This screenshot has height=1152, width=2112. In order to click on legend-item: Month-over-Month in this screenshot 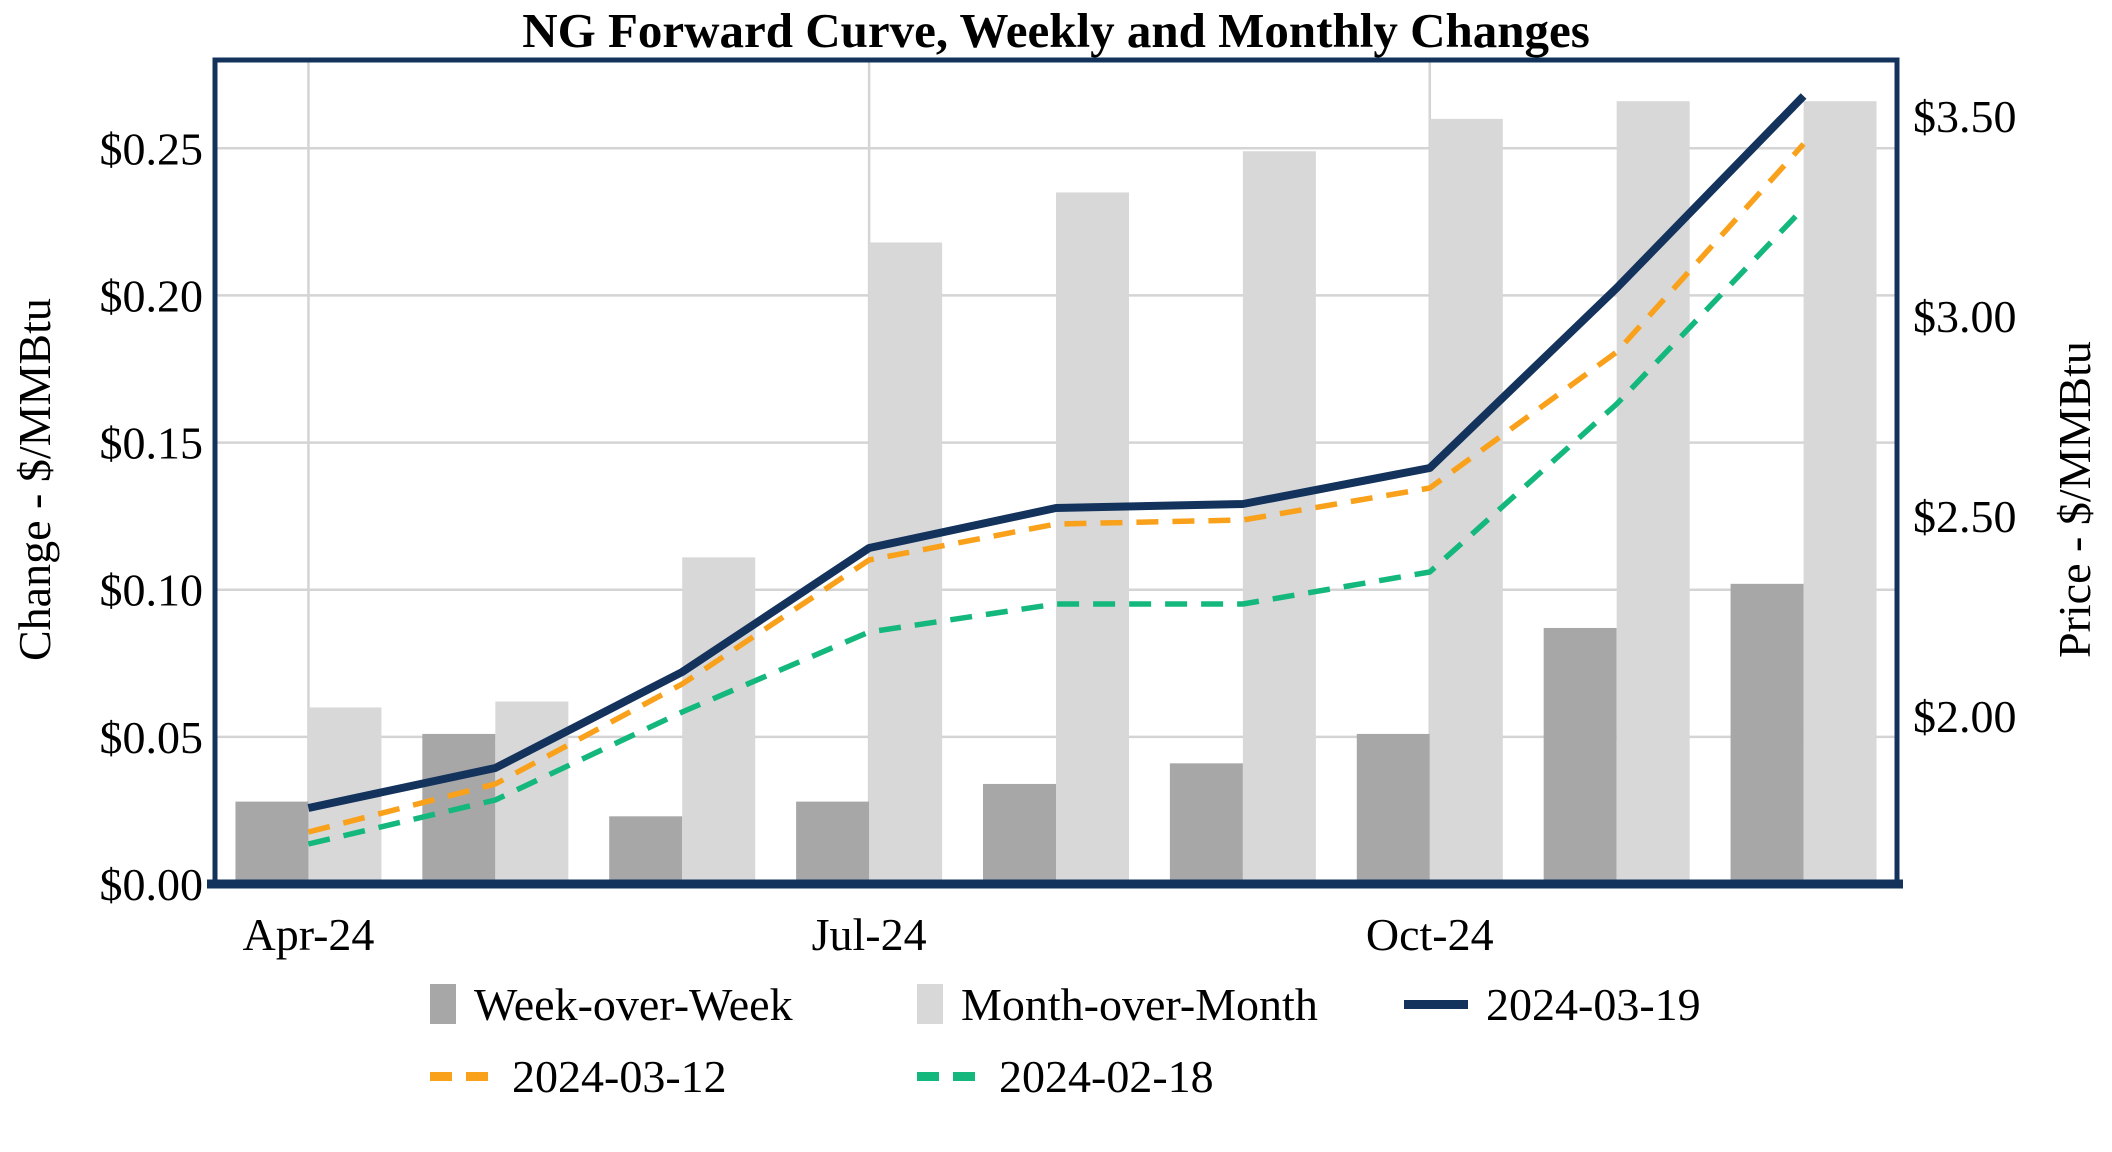, I will do `click(1160, 1004)`.